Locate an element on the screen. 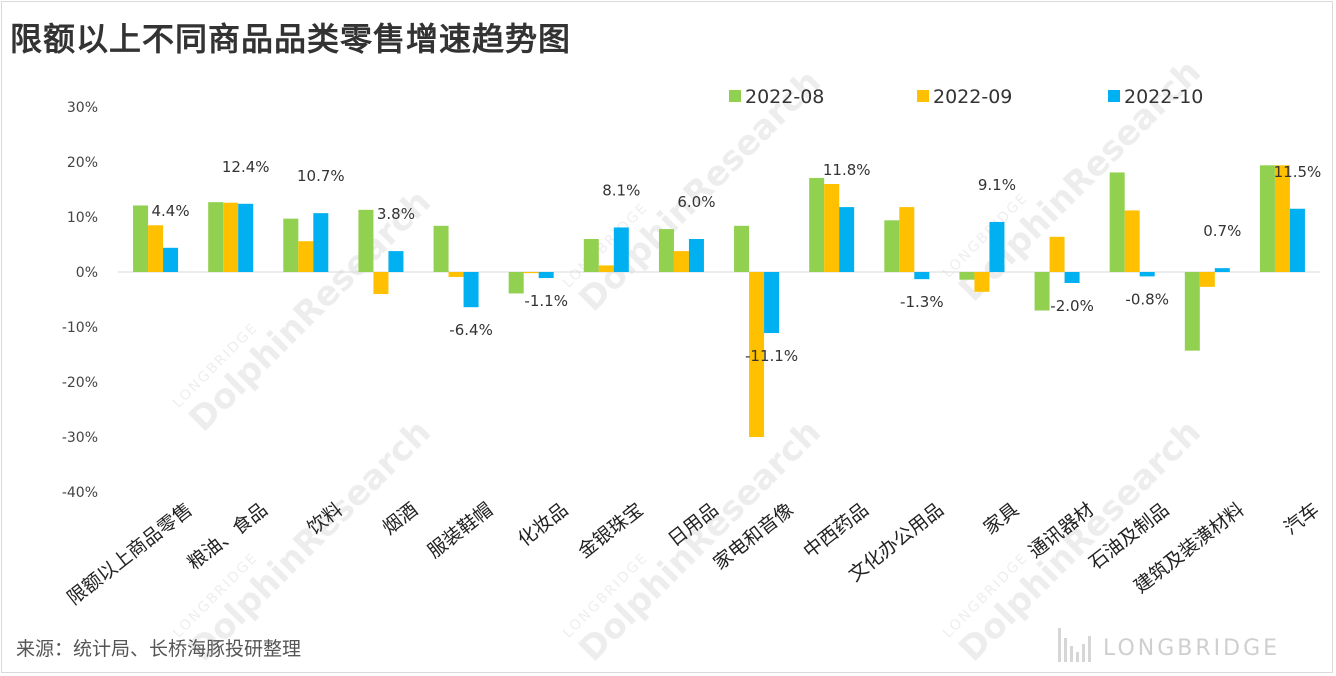  y-tick-label: -20% is located at coordinates (80, 383).